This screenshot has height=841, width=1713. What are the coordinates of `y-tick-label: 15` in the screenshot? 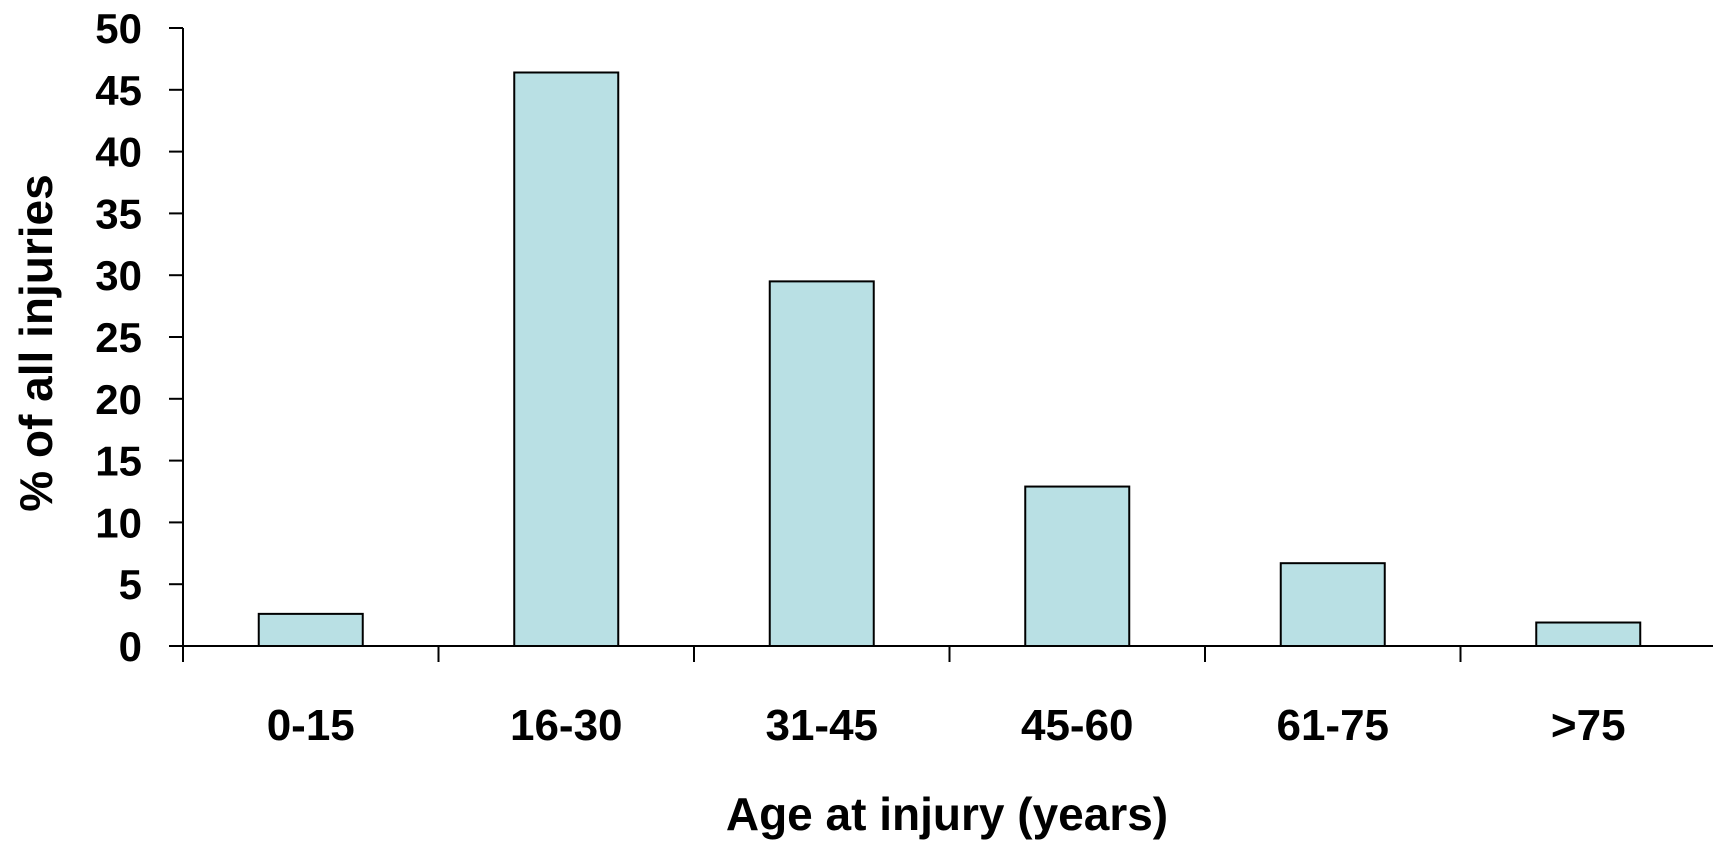 It's located at (118, 461).